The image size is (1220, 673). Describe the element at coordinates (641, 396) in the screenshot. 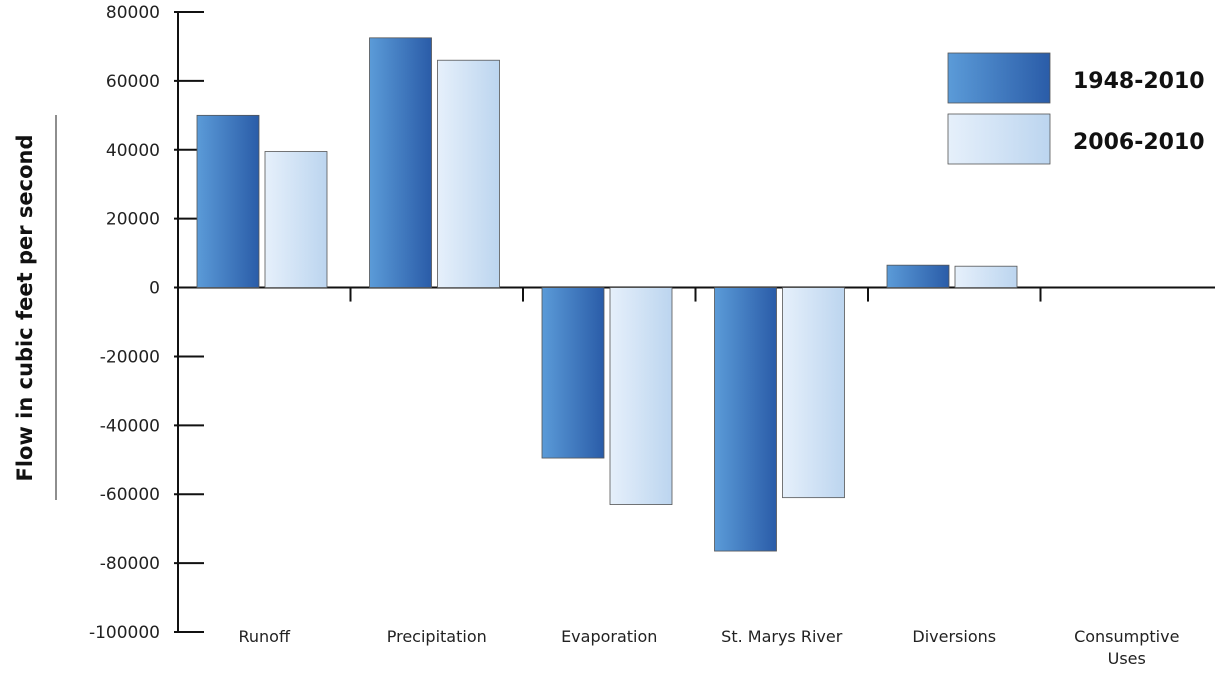

I see `bar-2006-2010-evaporation` at that location.